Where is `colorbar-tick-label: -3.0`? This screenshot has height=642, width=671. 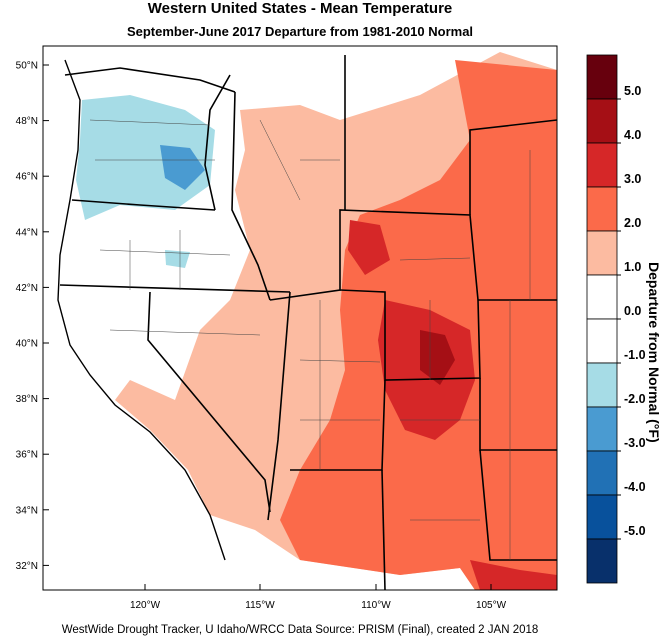
colorbar-tick-label: -3.0 is located at coordinates (635, 443).